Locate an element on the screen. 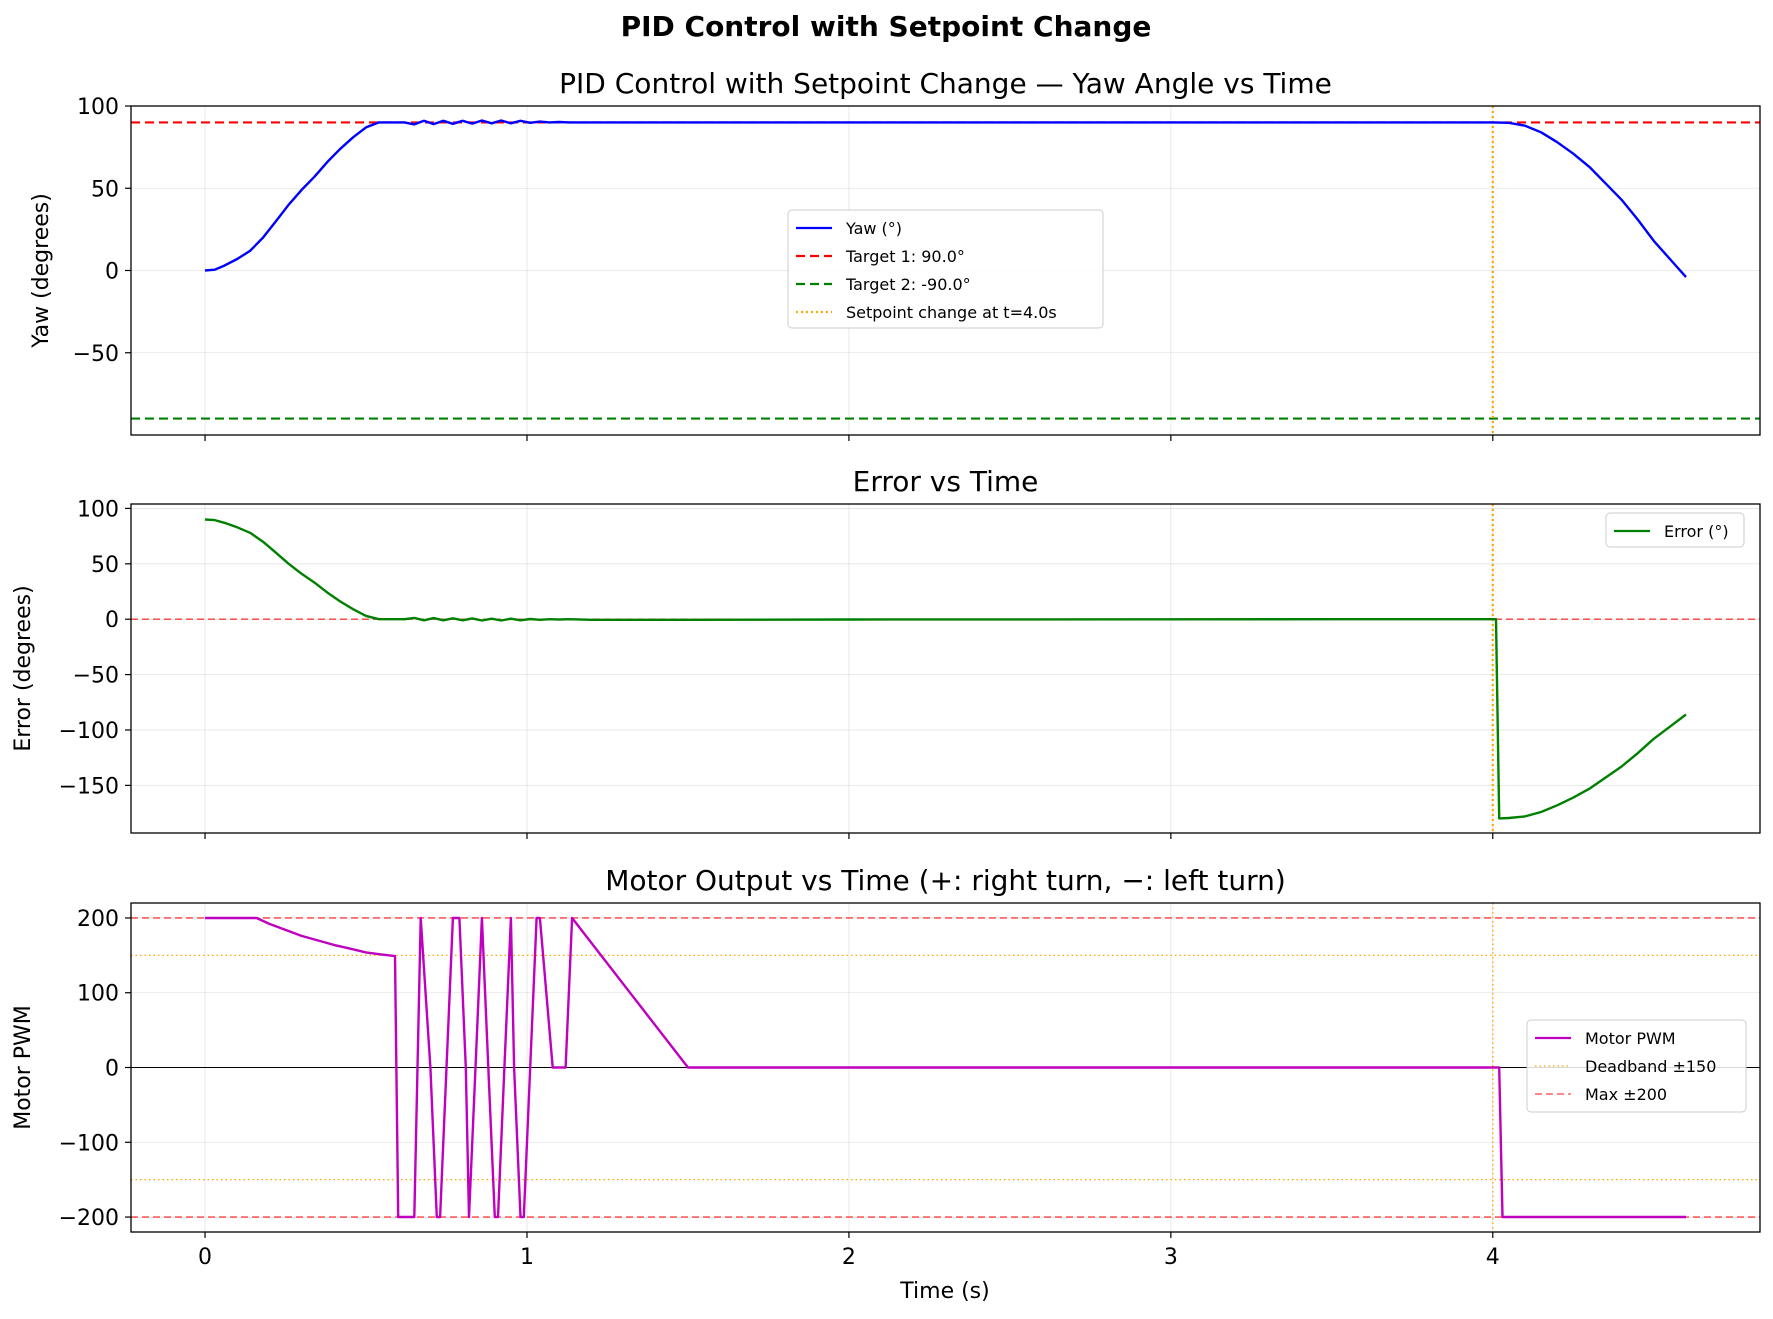  legend-label: Motor PWM is located at coordinates (1630, 1038).